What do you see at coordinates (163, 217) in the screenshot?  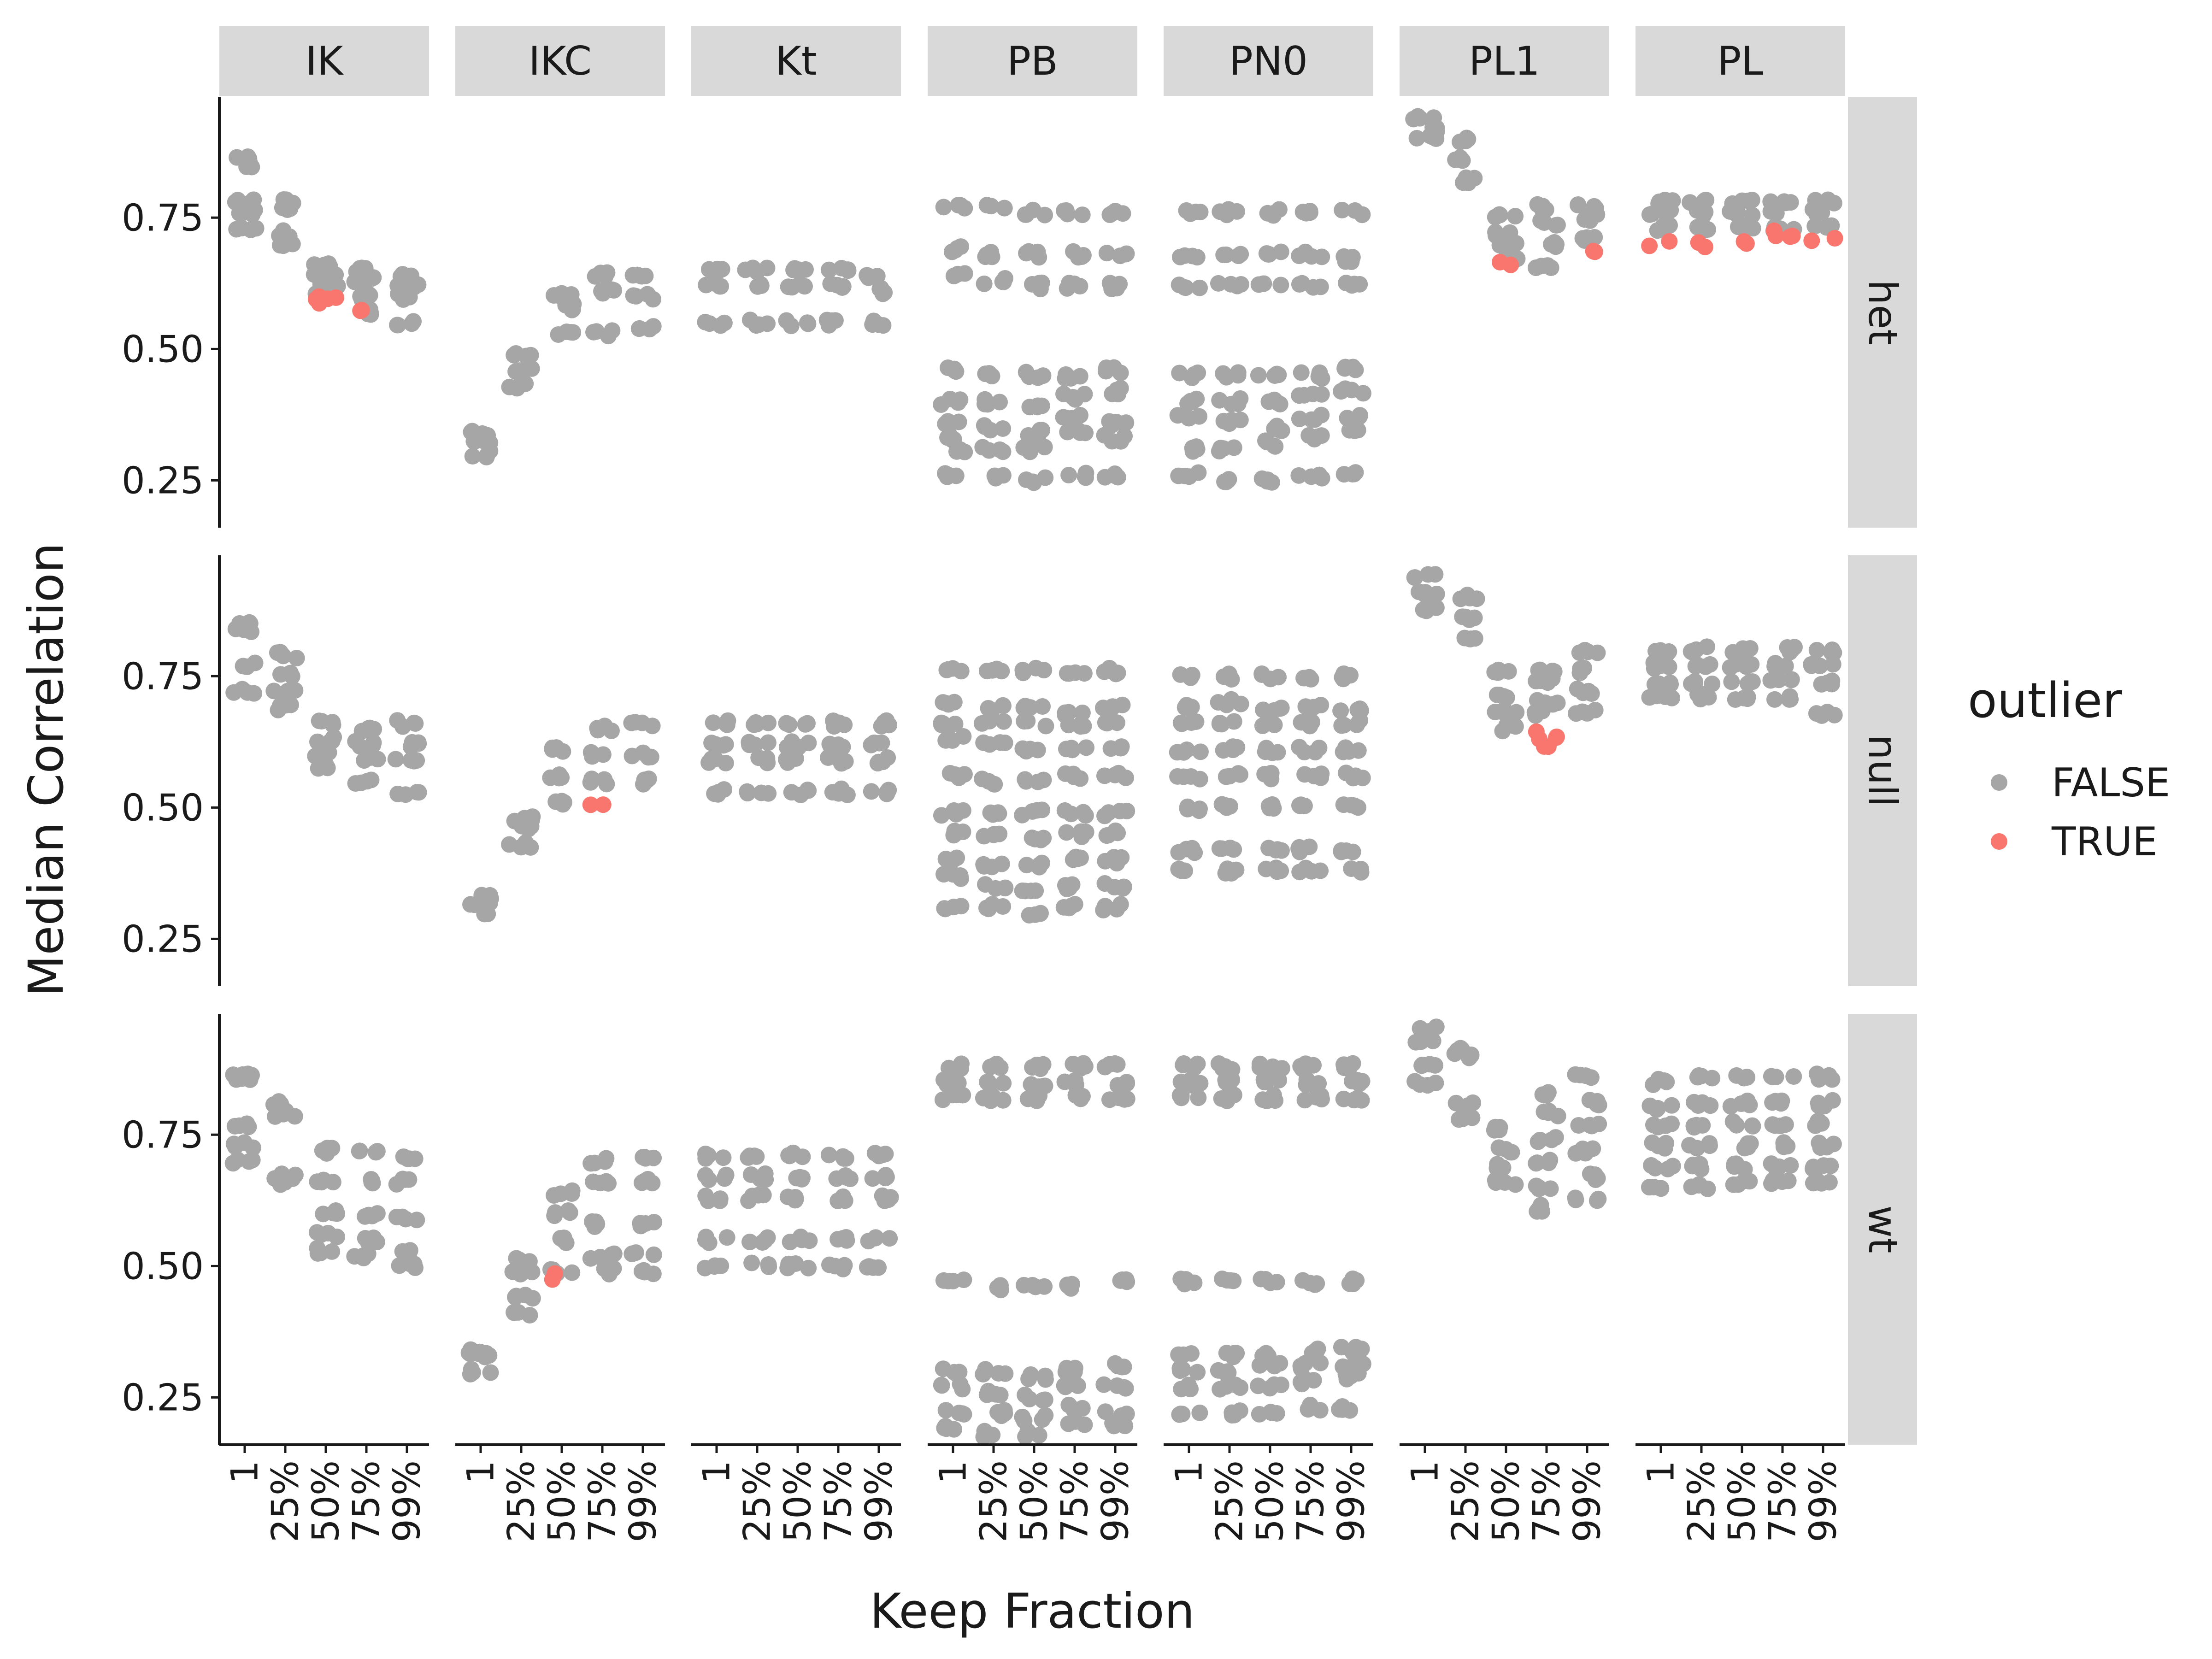 I see `y-tick-label: 0.75` at bounding box center [163, 217].